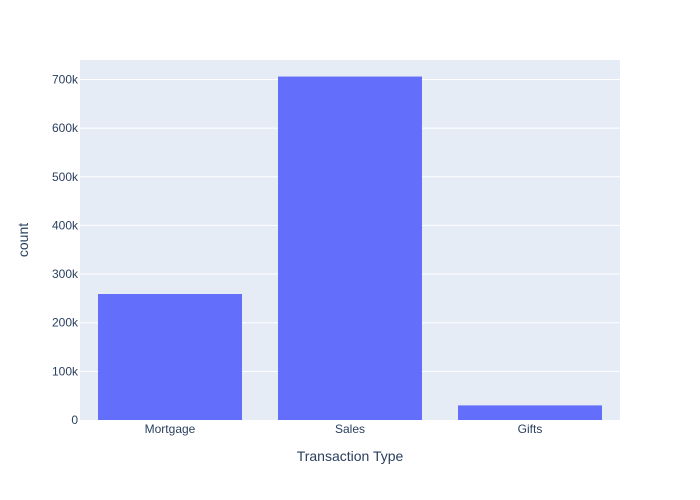 The image size is (700, 500). What do you see at coordinates (65, 249) in the screenshot?
I see `y-axis-ticks: 0 100k 200k 300k 400k 500k 600k 700k` at bounding box center [65, 249].